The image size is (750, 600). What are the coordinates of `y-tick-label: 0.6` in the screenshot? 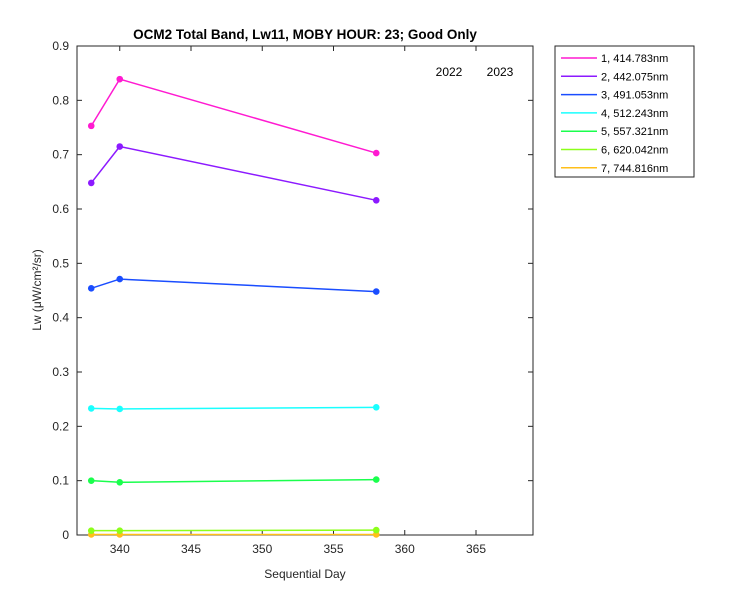 It's located at (60, 209).